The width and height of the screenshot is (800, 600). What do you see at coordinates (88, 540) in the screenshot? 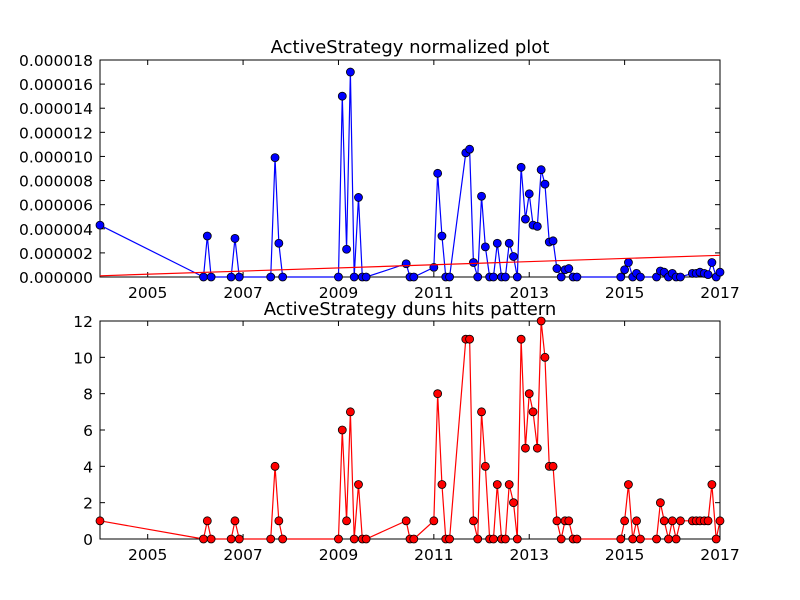
I see `y-tick-label: 0` at bounding box center [88, 540].